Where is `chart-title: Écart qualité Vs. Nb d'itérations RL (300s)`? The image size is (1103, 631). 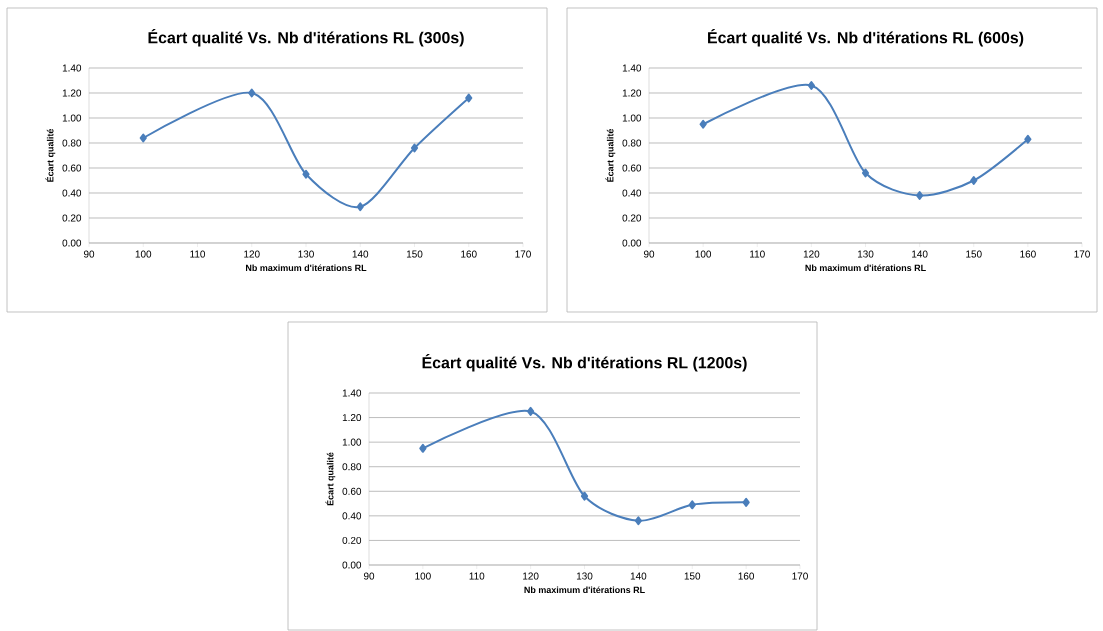
chart-title: Écart qualité Vs. Nb d'itérations RL (300s) is located at coordinates (306, 38).